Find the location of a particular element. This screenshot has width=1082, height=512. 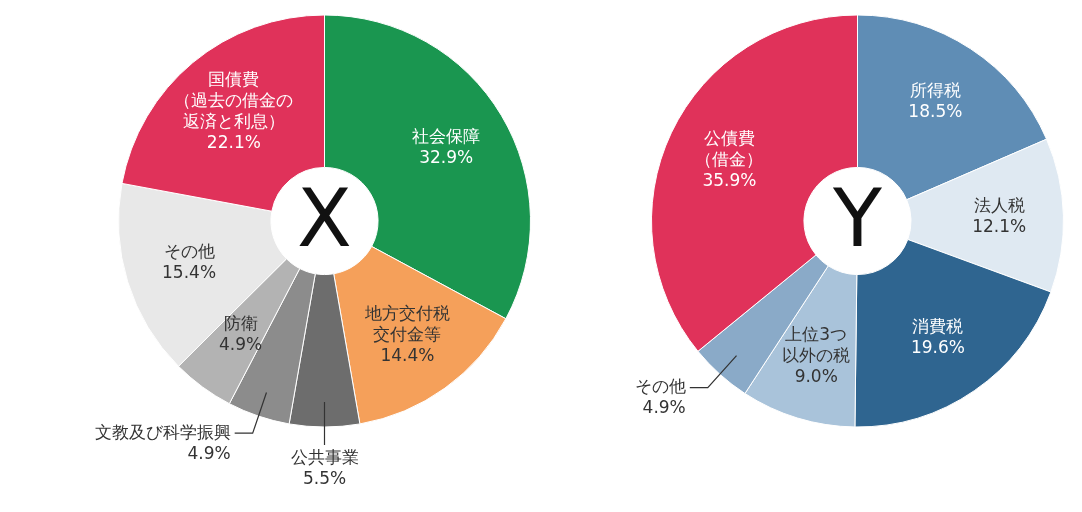

slice-label: 消費税 is located at coordinates (938, 325).